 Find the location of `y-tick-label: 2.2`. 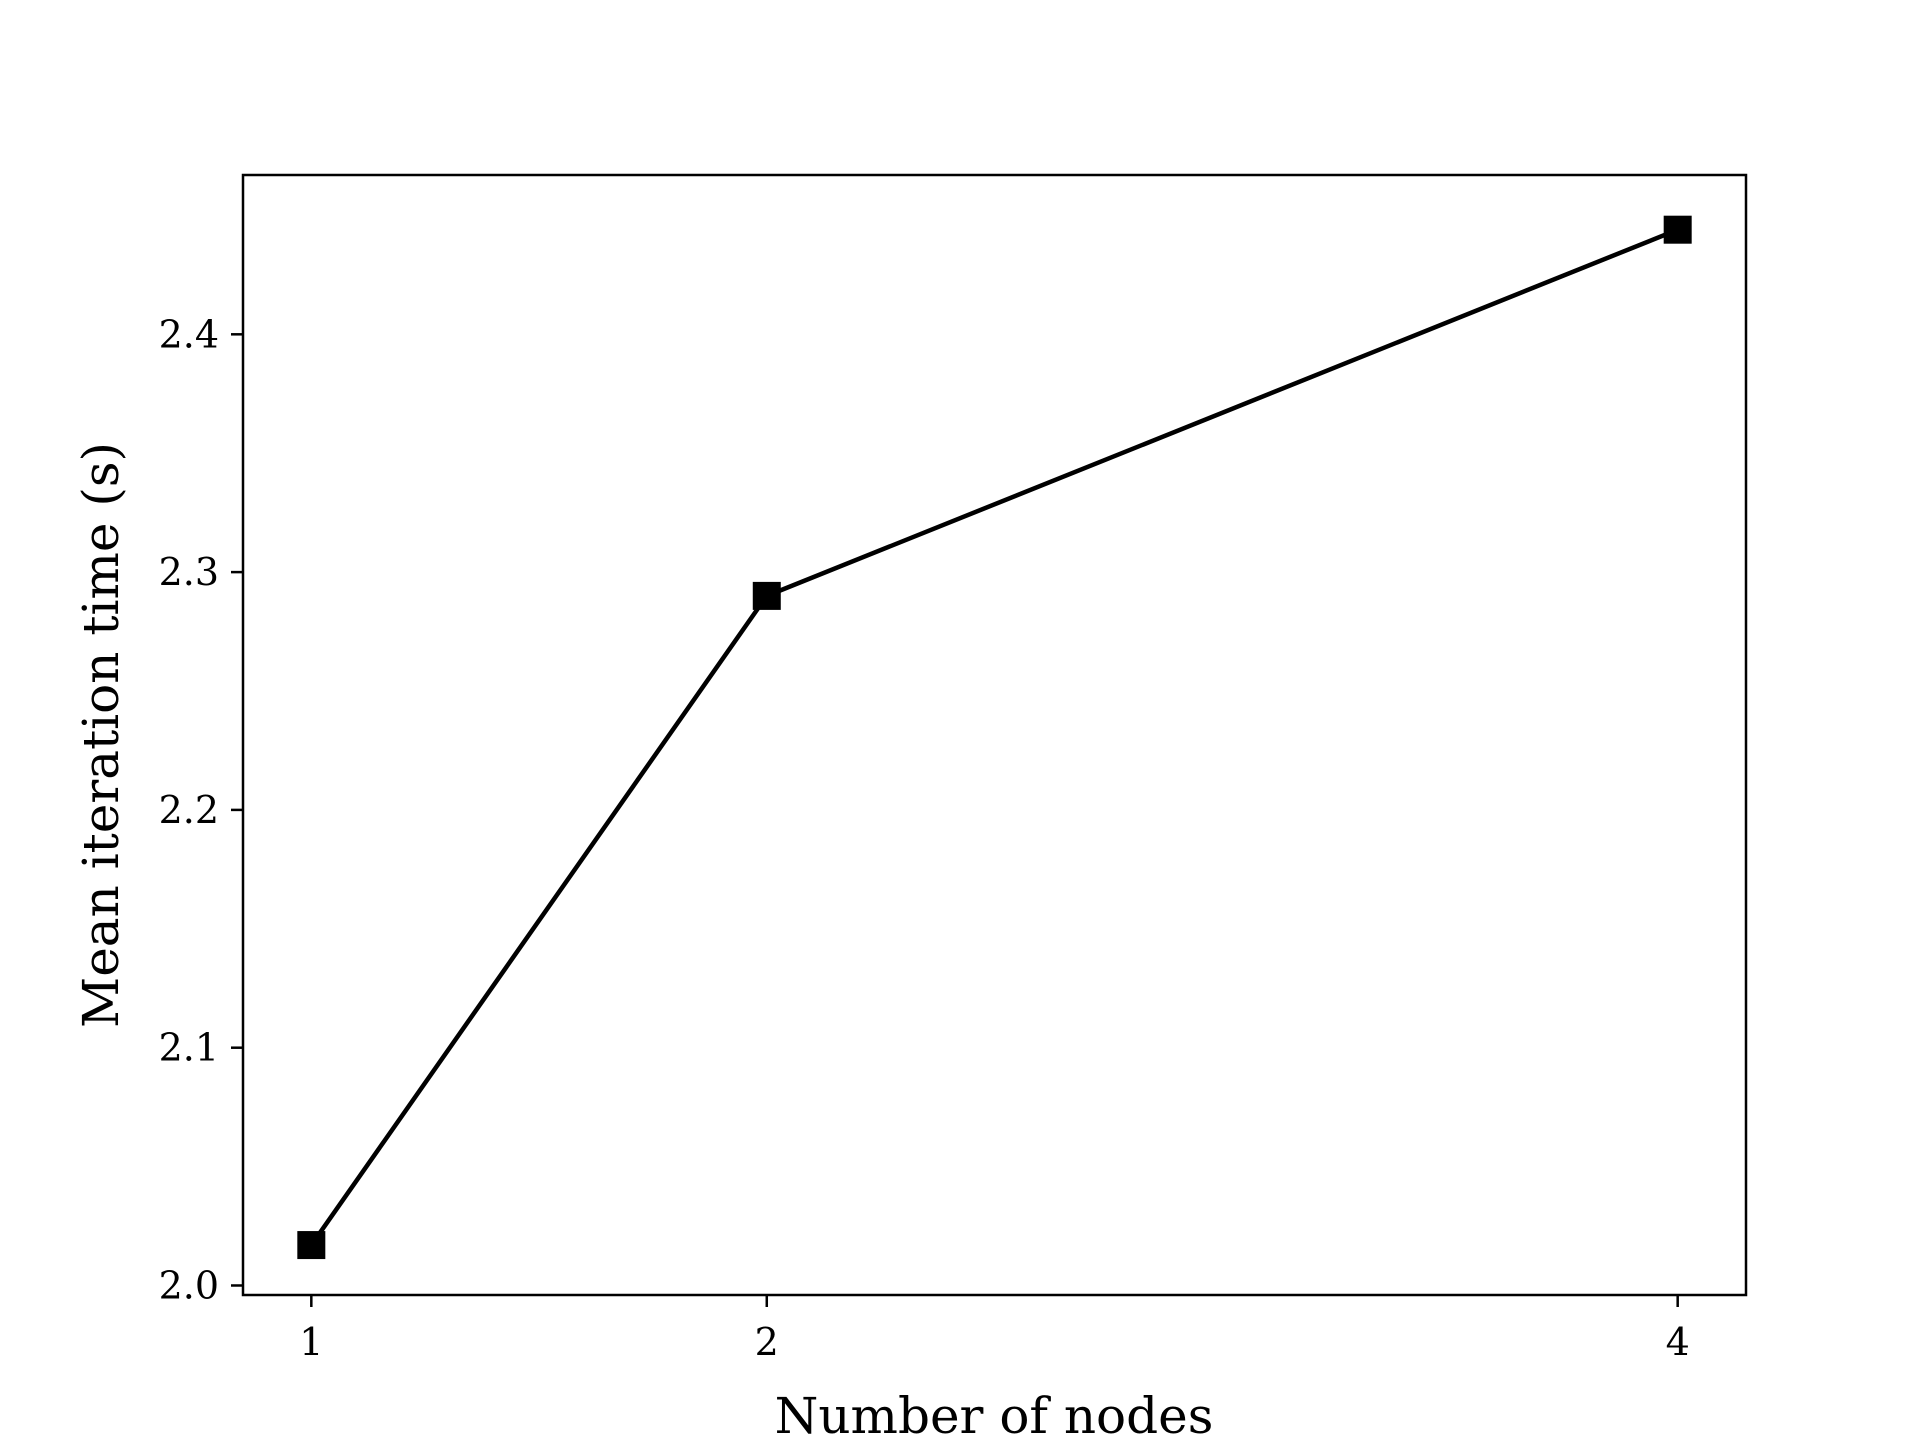

y-tick-label: 2.2 is located at coordinates (189, 810).